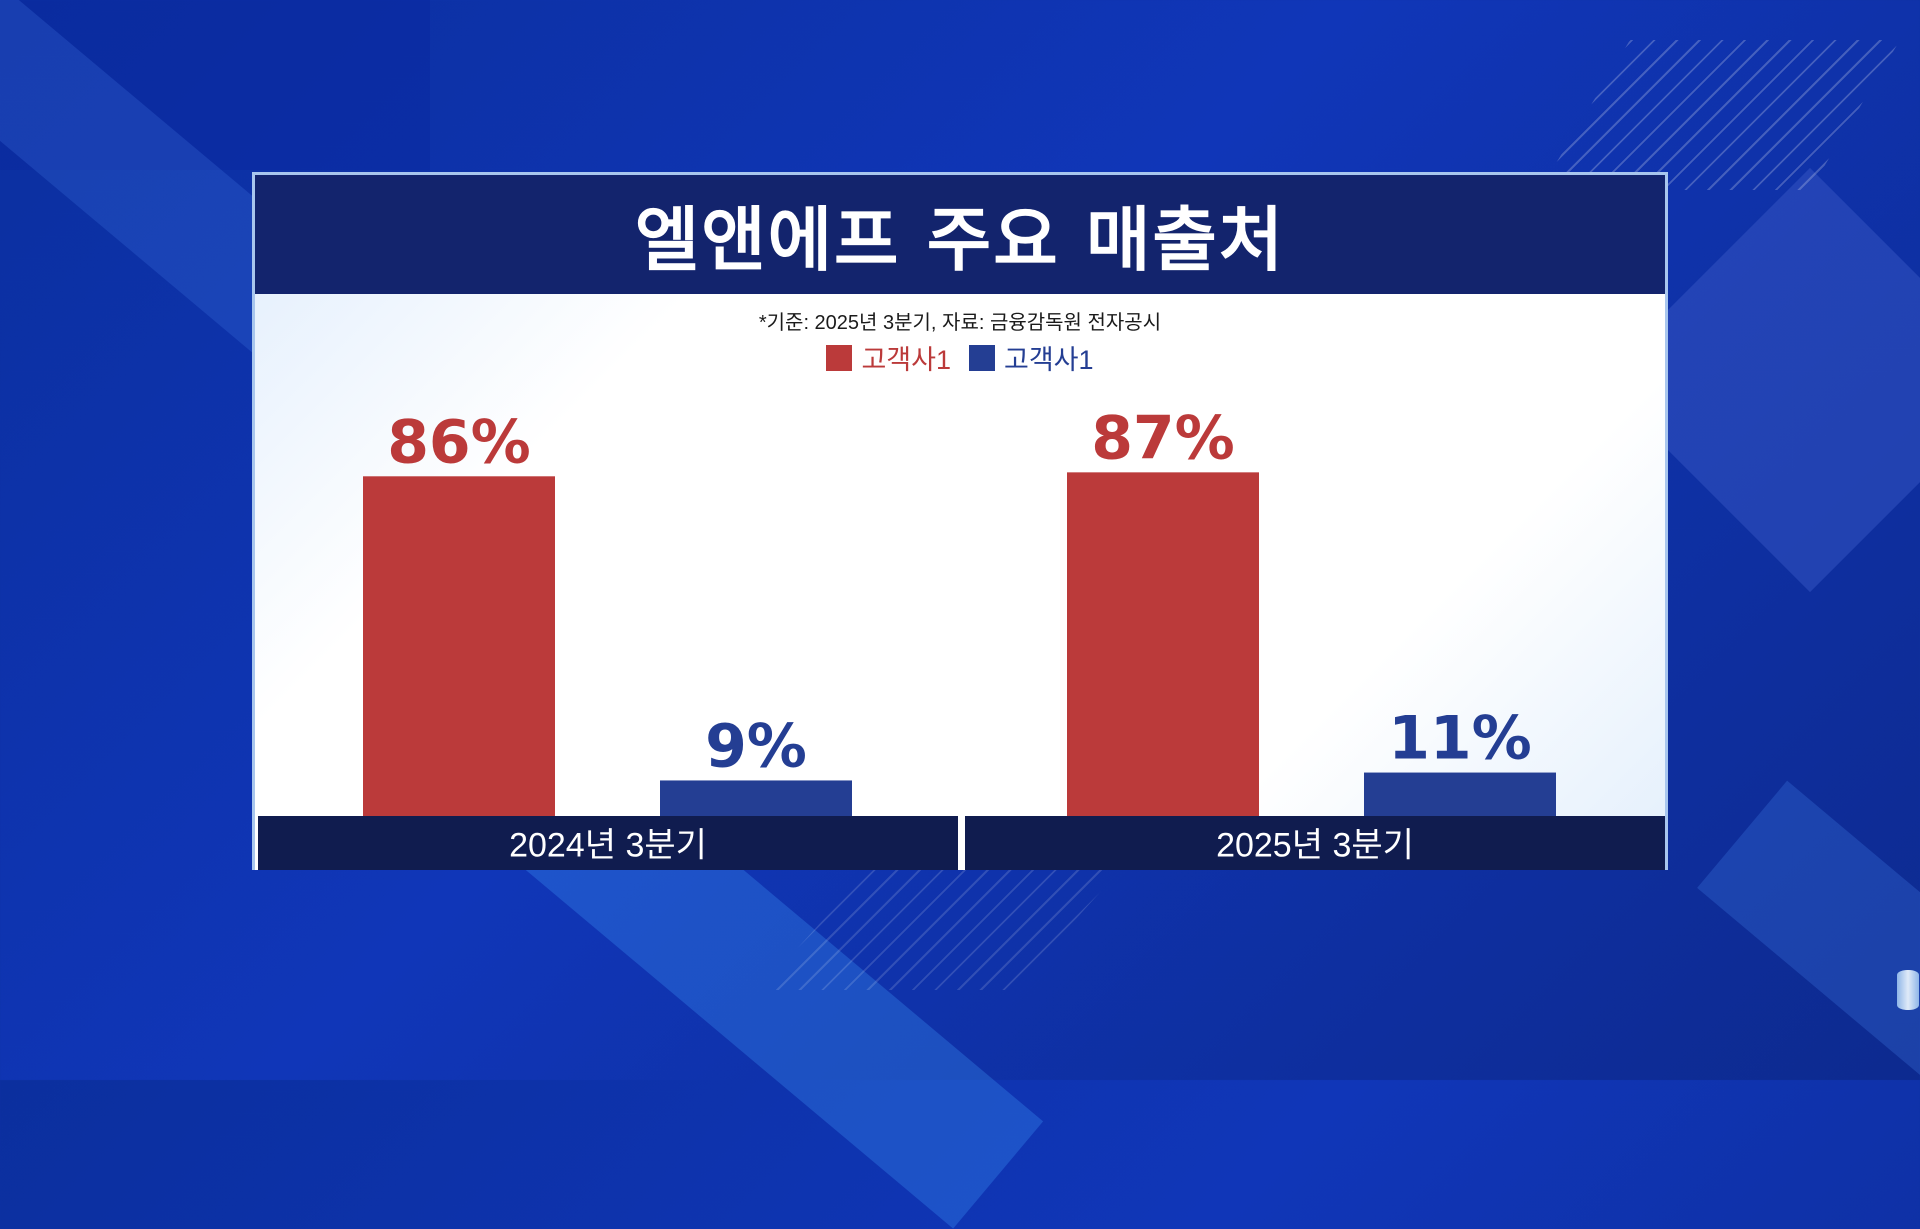 This screenshot has height=1229, width=1920. What do you see at coordinates (963, 843) in the screenshot?
I see `category-divider` at bounding box center [963, 843].